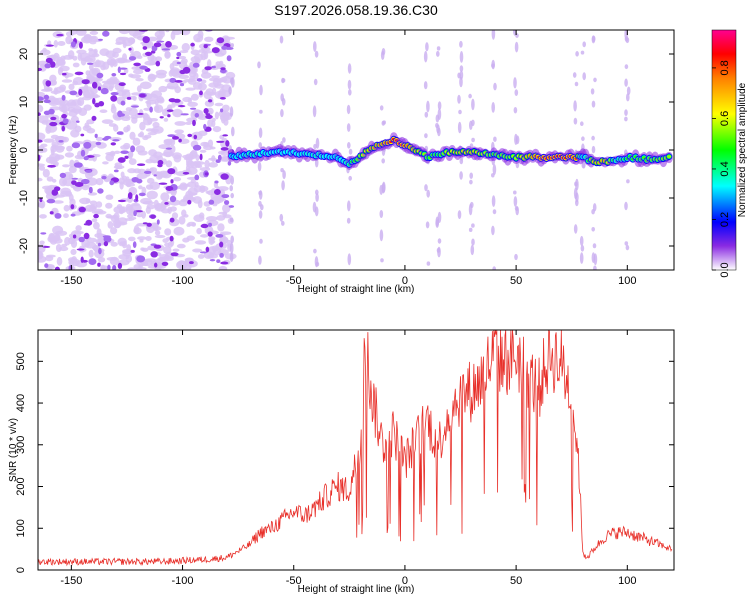 This screenshot has width=750, height=600. I want to click on heatmap-xtick-label: -50, so click(294, 281).